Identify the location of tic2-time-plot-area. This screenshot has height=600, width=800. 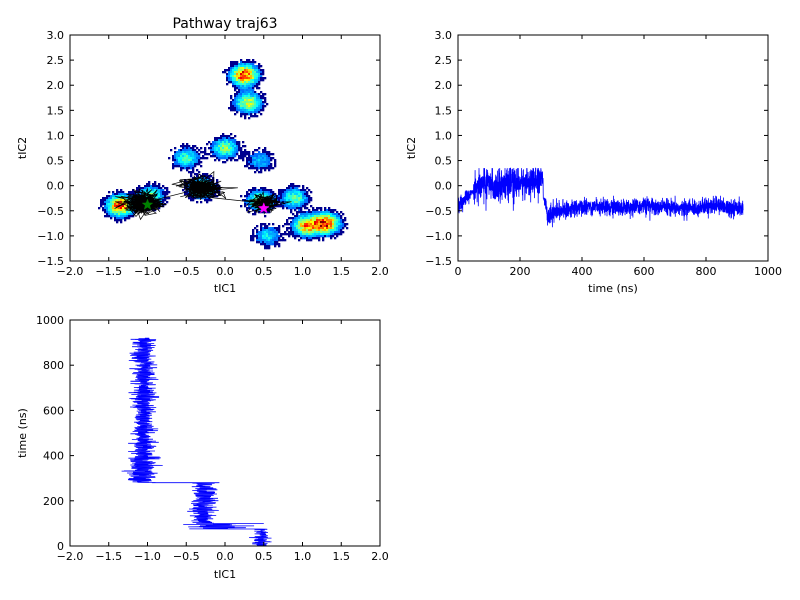
(601, 197).